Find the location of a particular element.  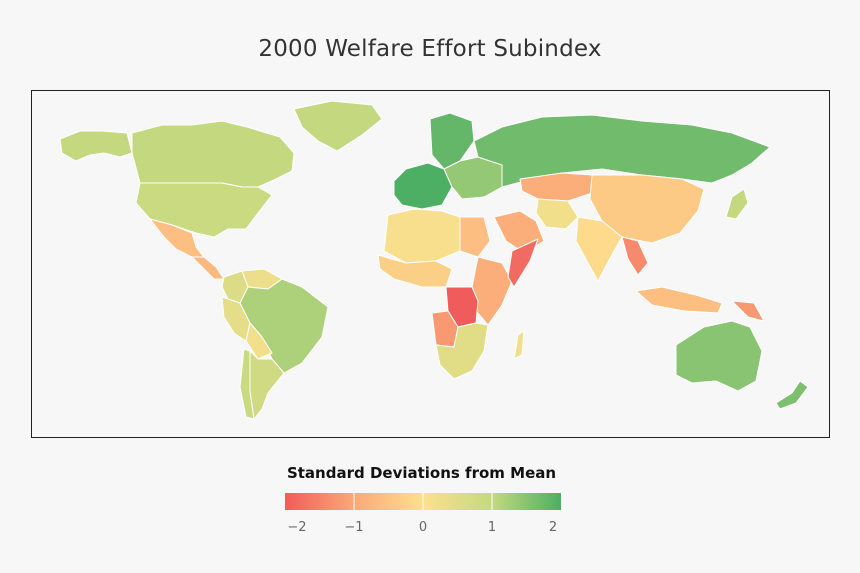

region-kazakhstan is located at coordinates (556, 187).